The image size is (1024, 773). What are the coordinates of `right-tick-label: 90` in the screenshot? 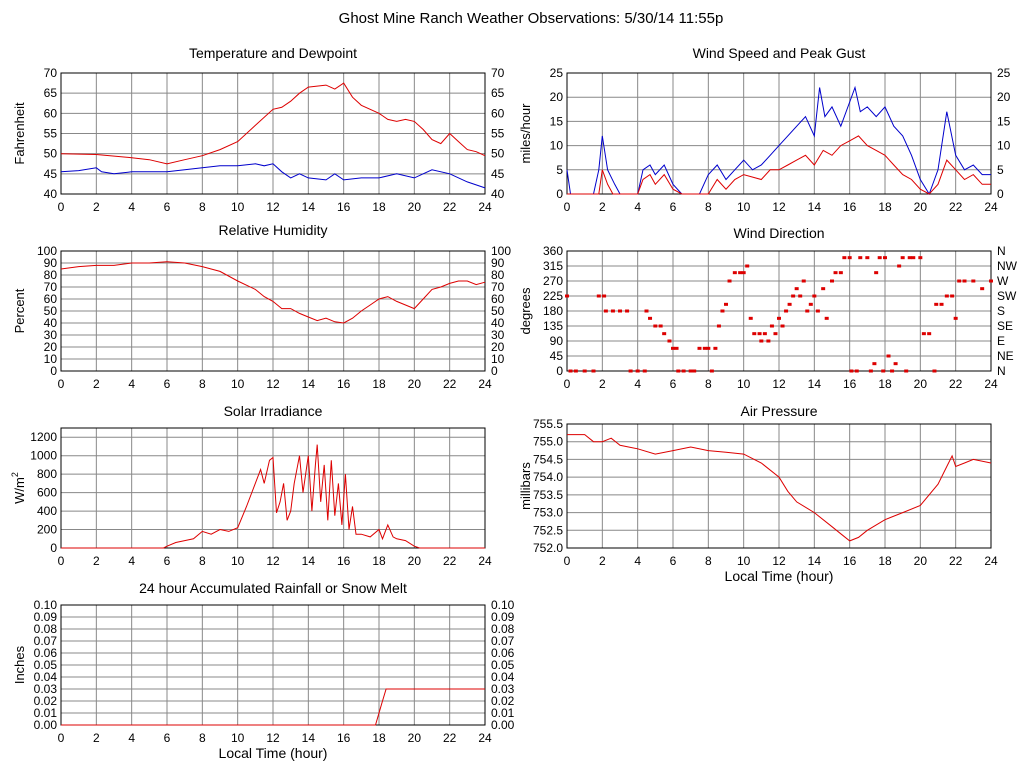 It's located at (498, 263).